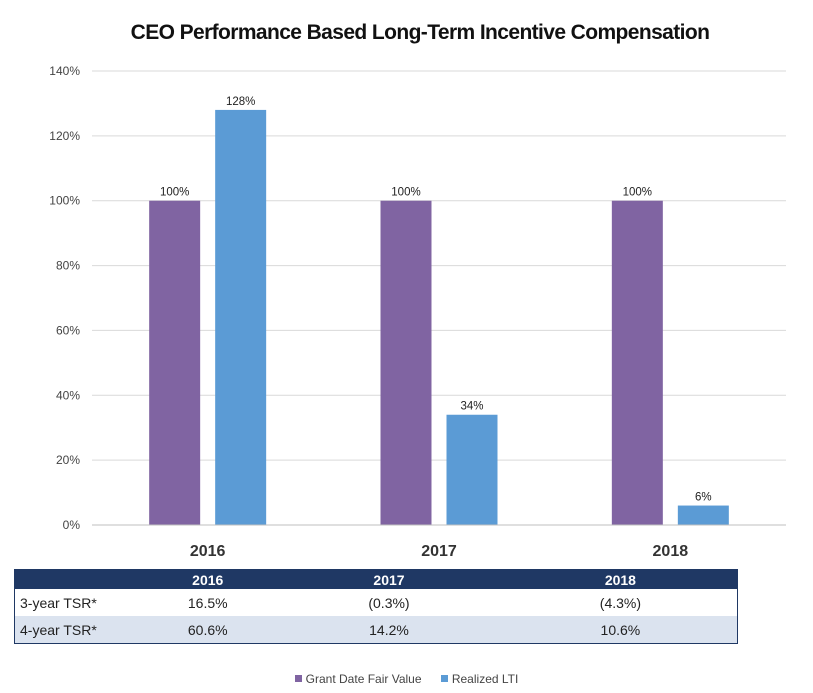  I want to click on y-tick-label: 40%, so click(68, 395).